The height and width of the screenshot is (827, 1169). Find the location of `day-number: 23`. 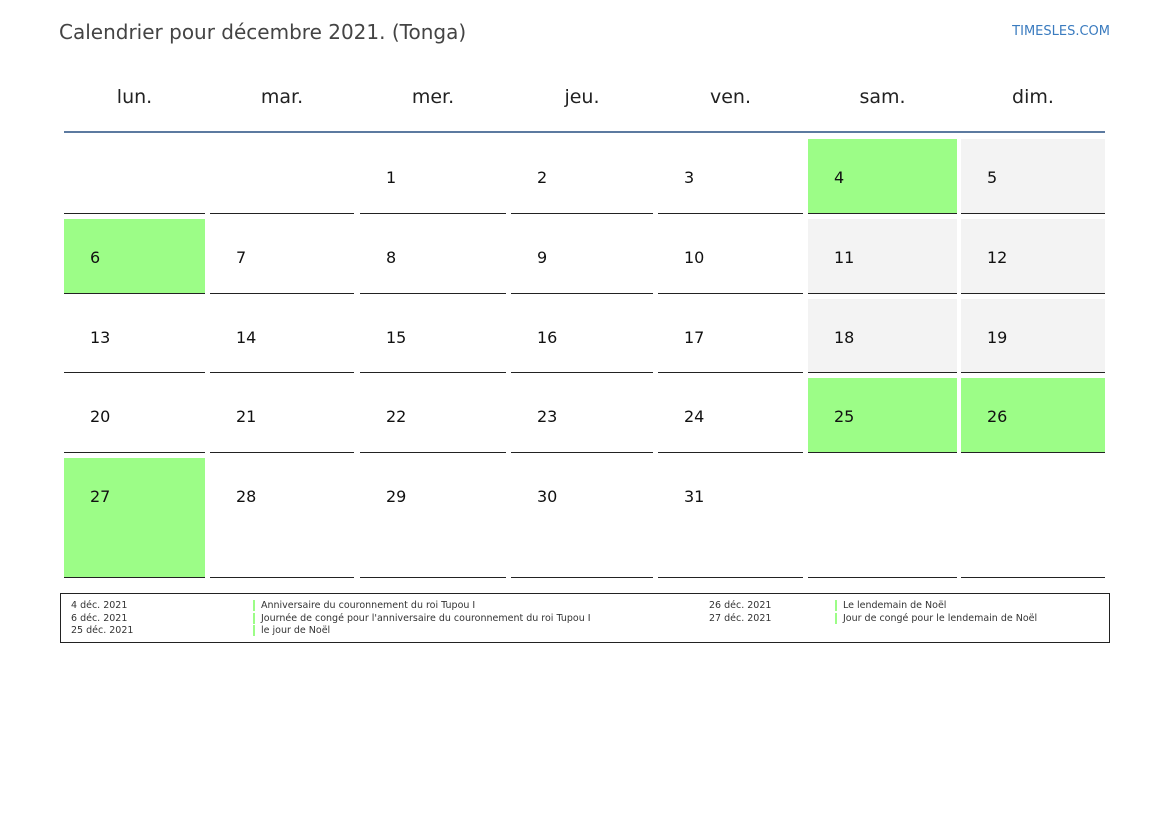

day-number: 23 is located at coordinates (547, 416).